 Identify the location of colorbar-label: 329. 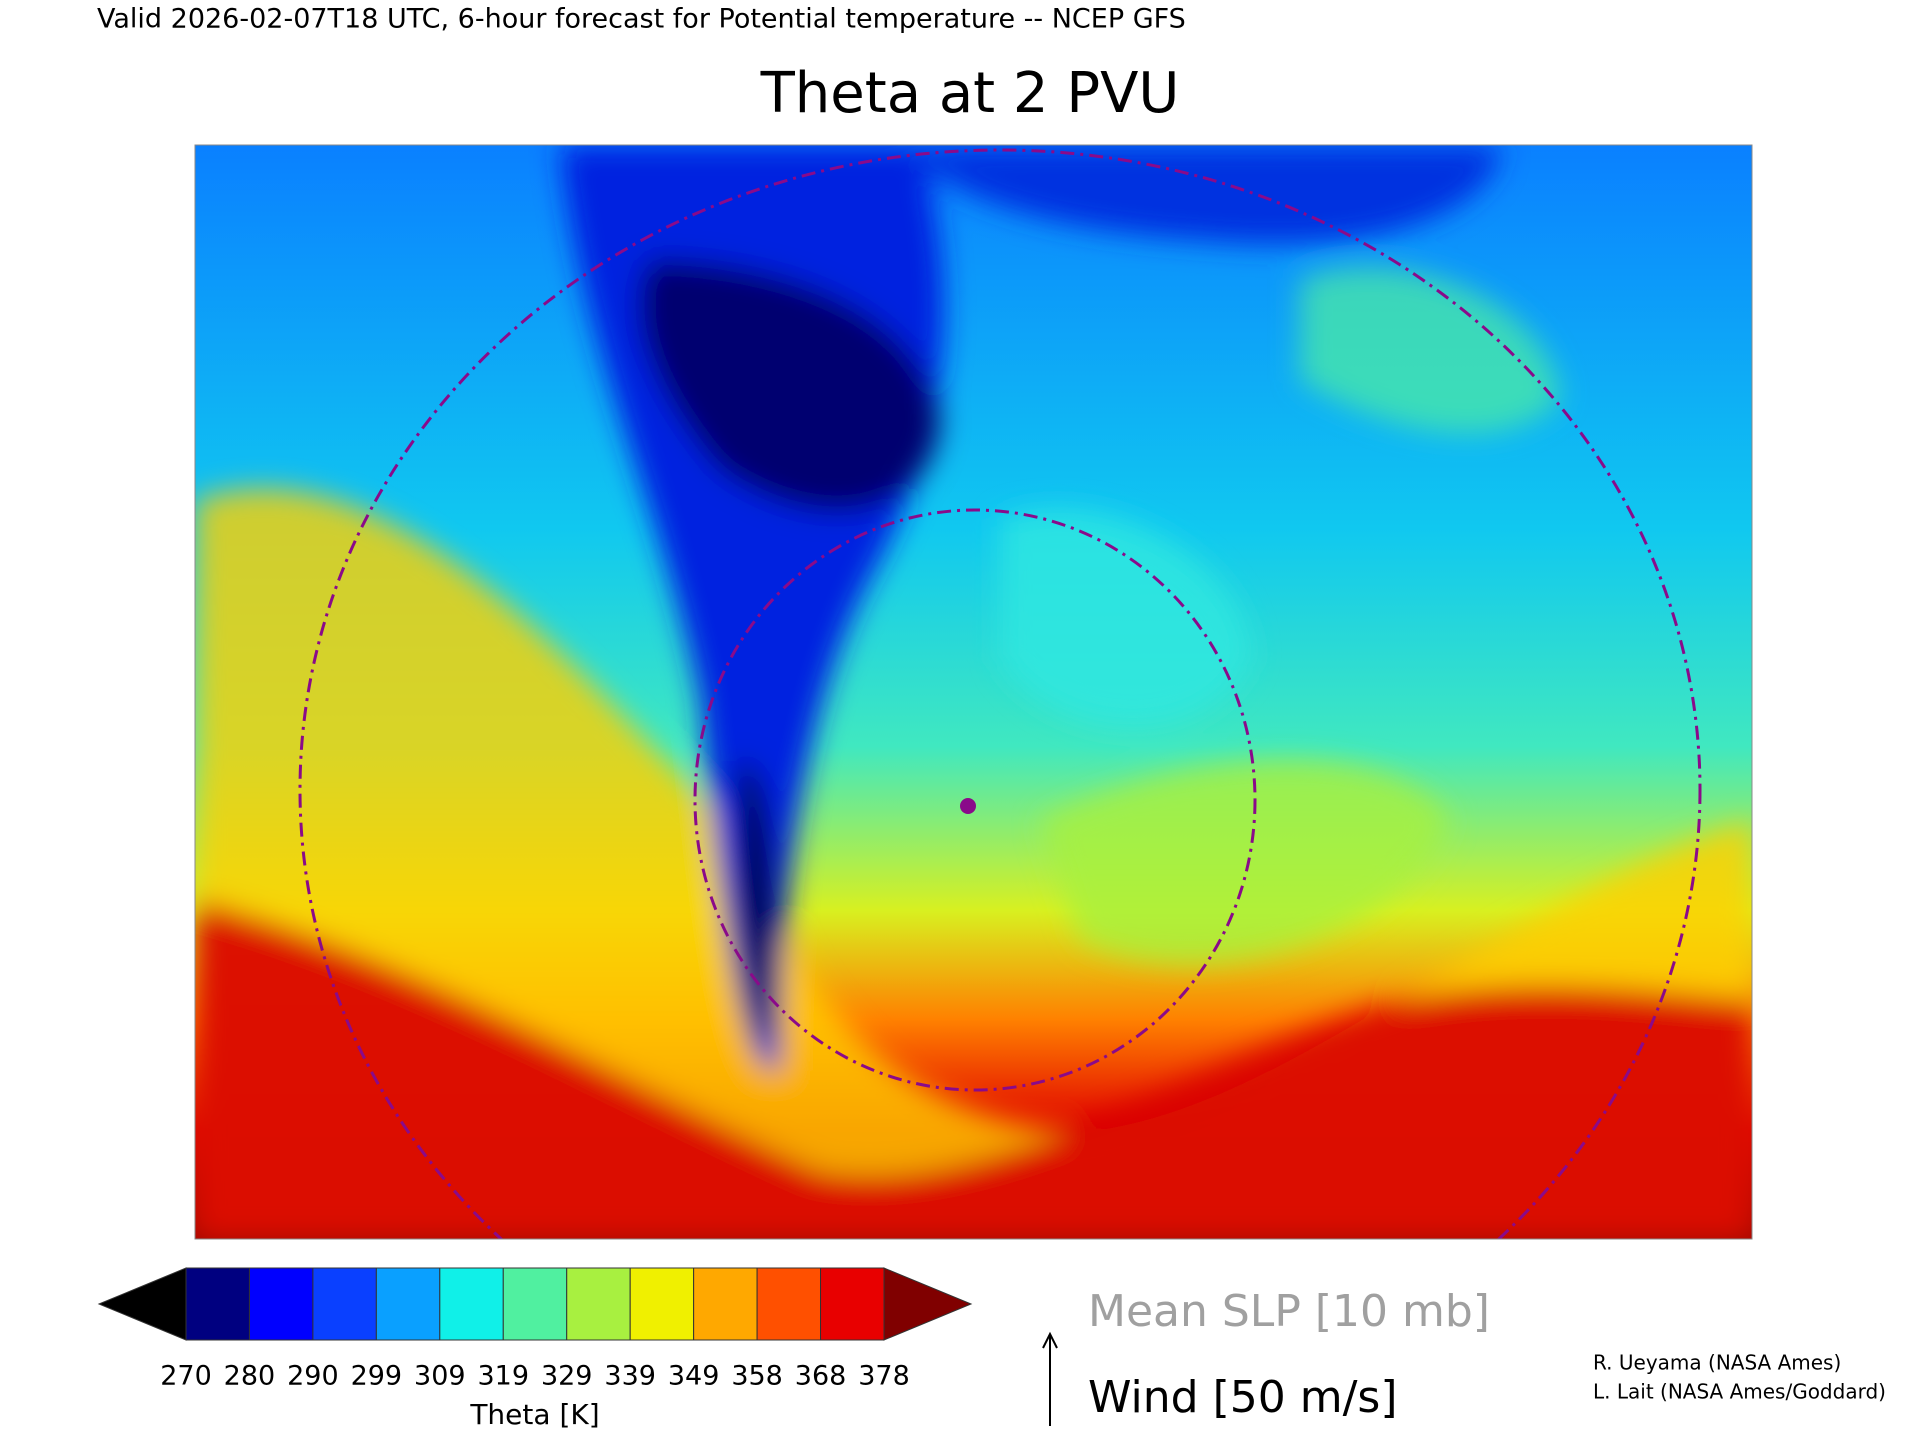
(567, 1376).